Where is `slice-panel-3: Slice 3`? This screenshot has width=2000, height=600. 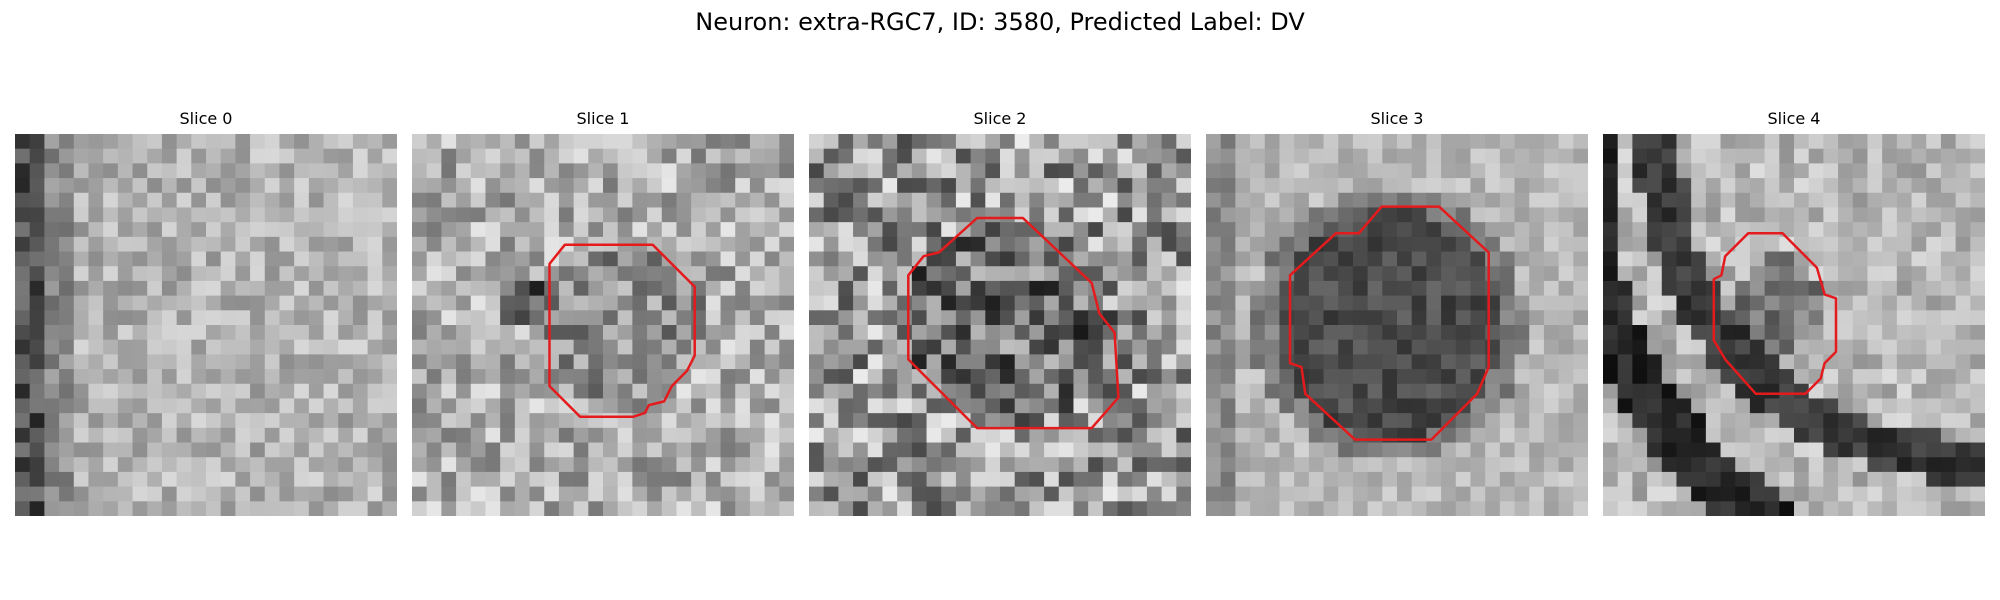
slice-panel-3: Slice 3 is located at coordinates (1397, 312).